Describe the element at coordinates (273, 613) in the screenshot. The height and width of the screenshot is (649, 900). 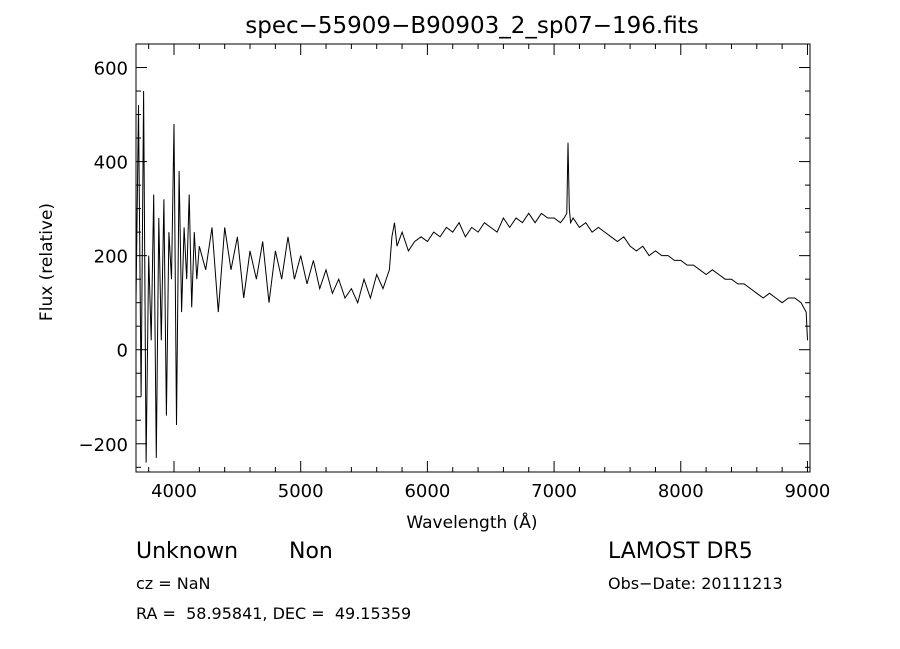
I see `ra-dec: RA = 58.95841, DEC = 49.15359` at that location.